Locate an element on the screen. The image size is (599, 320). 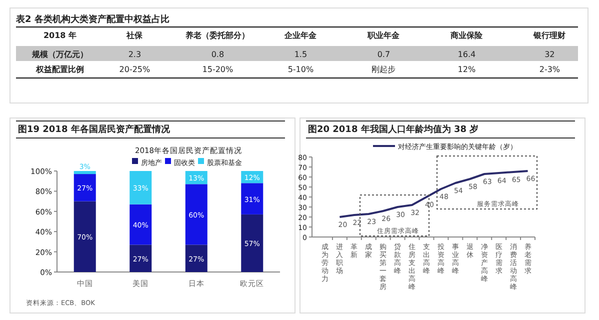
legend-title: 2018 年 is located at coordinates (60, 35).